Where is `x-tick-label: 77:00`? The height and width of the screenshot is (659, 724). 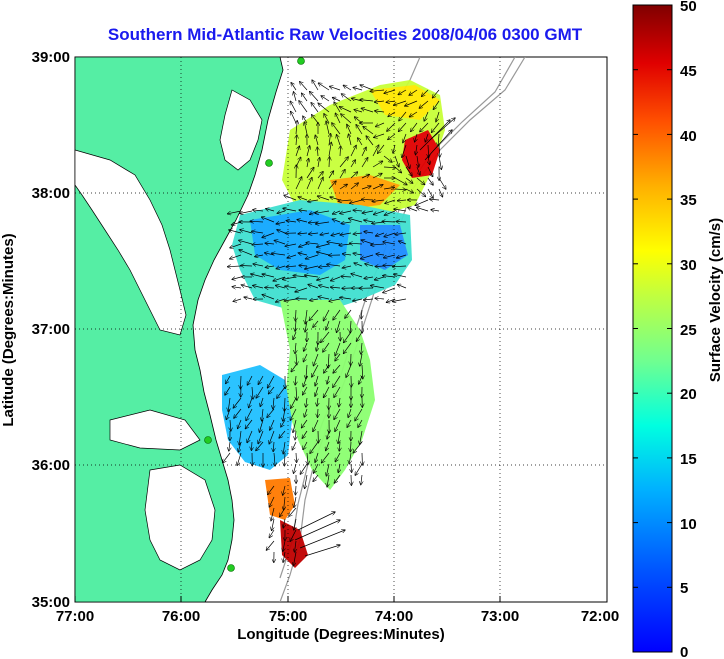
x-tick-label: 77:00 is located at coordinates (75, 616).